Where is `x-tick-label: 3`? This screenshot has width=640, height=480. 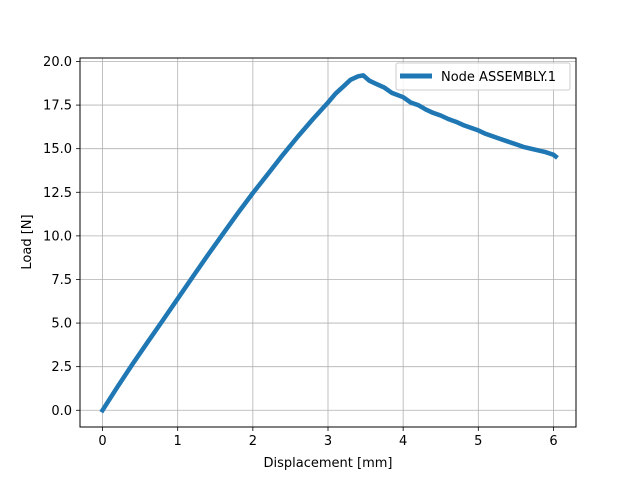
x-tick-label: 3 is located at coordinates (328, 441).